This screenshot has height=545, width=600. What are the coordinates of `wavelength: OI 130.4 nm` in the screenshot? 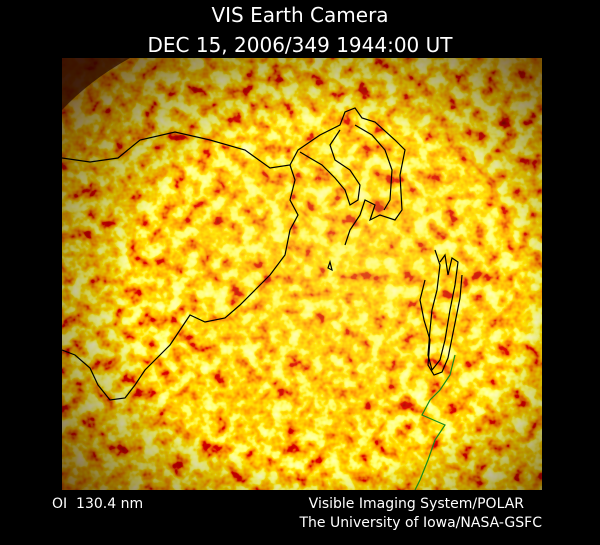 It's located at (97, 504).